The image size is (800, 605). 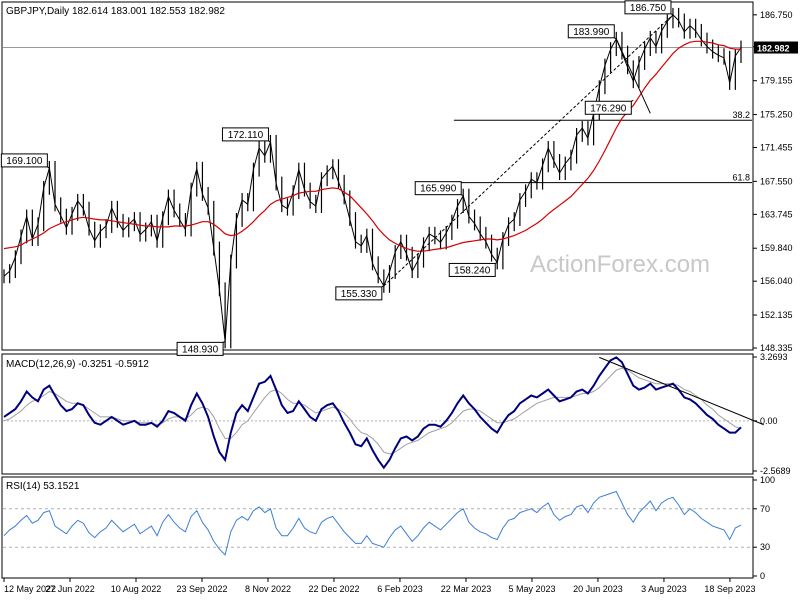 I want to click on x-axis-tick-label: 23 Sep 2022, so click(x=201, y=589).